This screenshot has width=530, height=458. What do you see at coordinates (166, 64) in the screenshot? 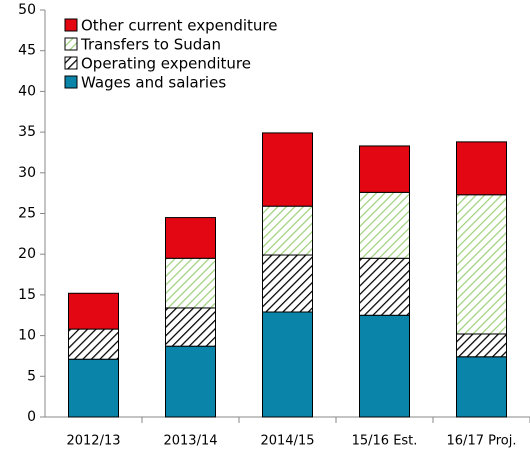
I see `legend-label: Operating expenditure` at bounding box center [166, 64].